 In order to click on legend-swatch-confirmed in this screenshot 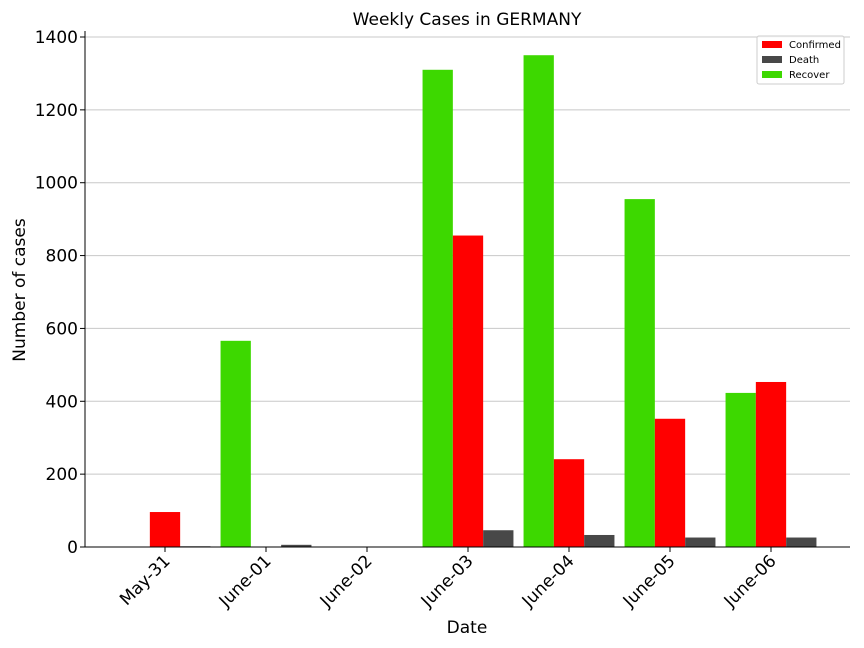, I will do `click(772, 44)`.